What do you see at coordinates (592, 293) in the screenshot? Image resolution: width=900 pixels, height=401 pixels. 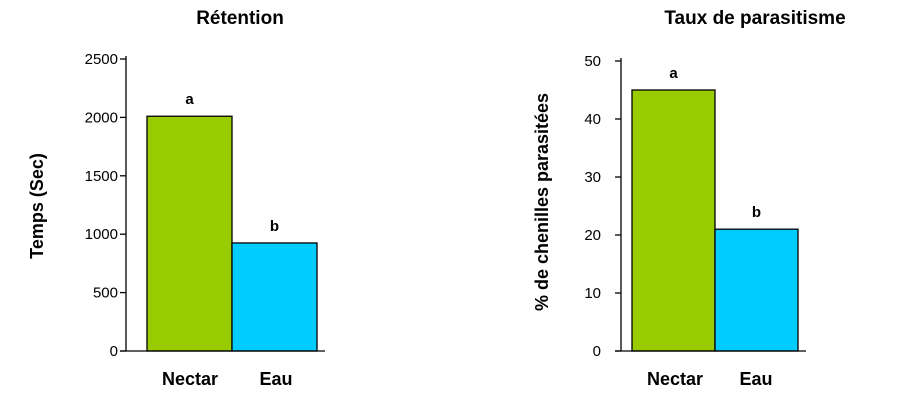 I see `y-tick-label: 10` at bounding box center [592, 293].